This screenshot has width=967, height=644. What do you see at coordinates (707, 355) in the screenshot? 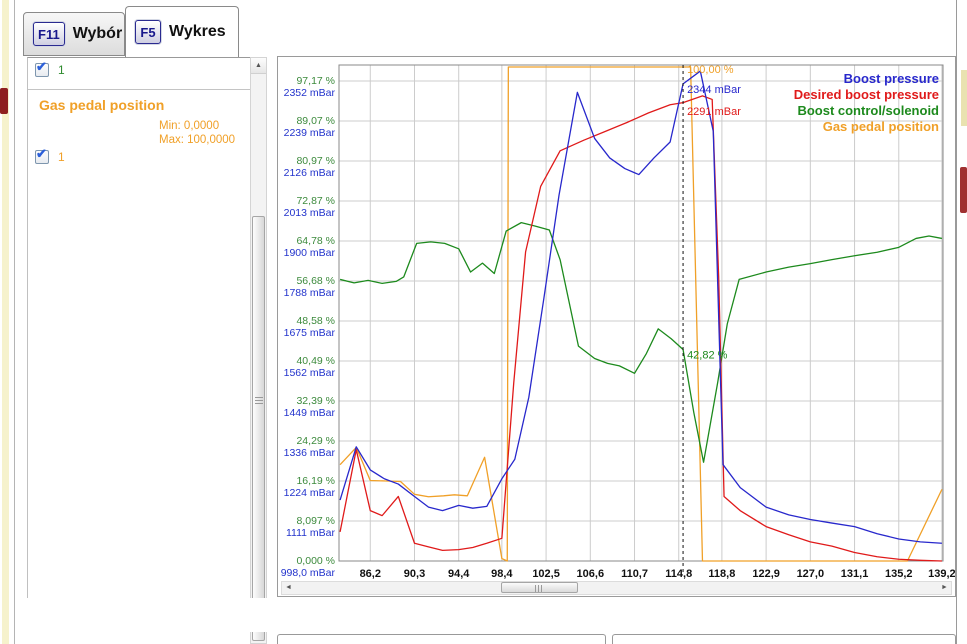
I see `svg-text: 42,82 %` at bounding box center [707, 355].